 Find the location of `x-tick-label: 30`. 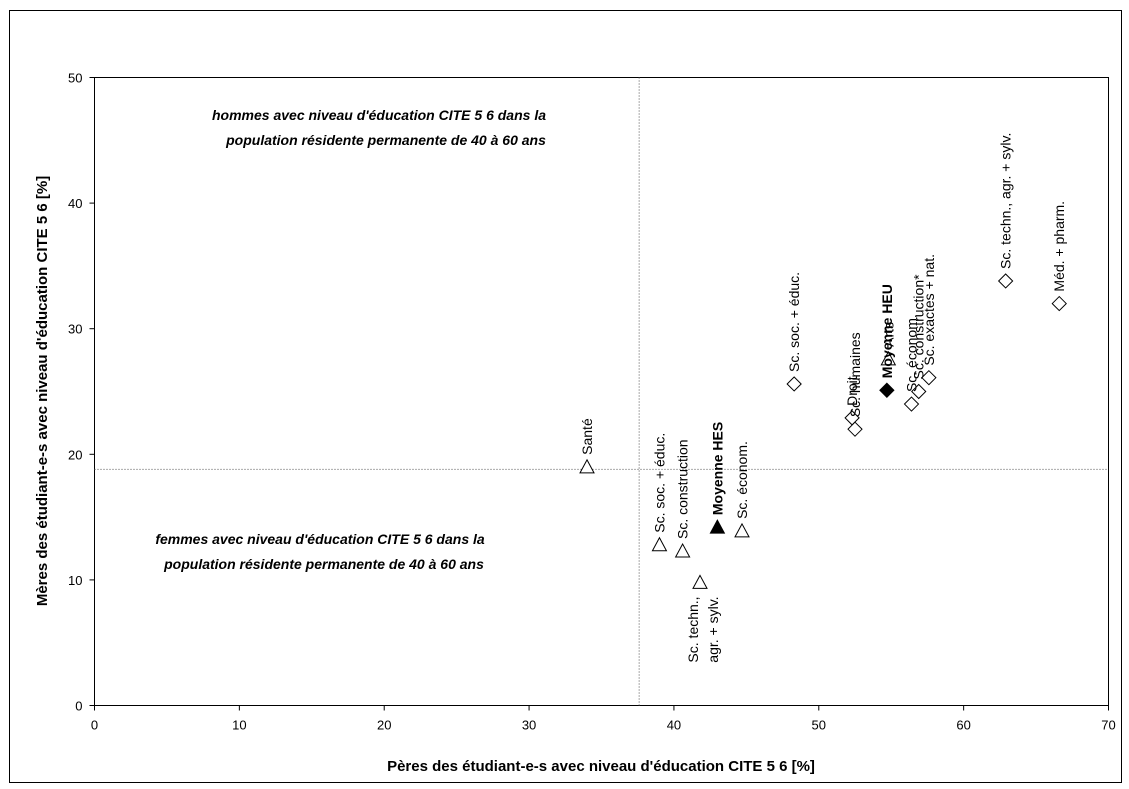

x-tick-label: 30 is located at coordinates (529, 725).